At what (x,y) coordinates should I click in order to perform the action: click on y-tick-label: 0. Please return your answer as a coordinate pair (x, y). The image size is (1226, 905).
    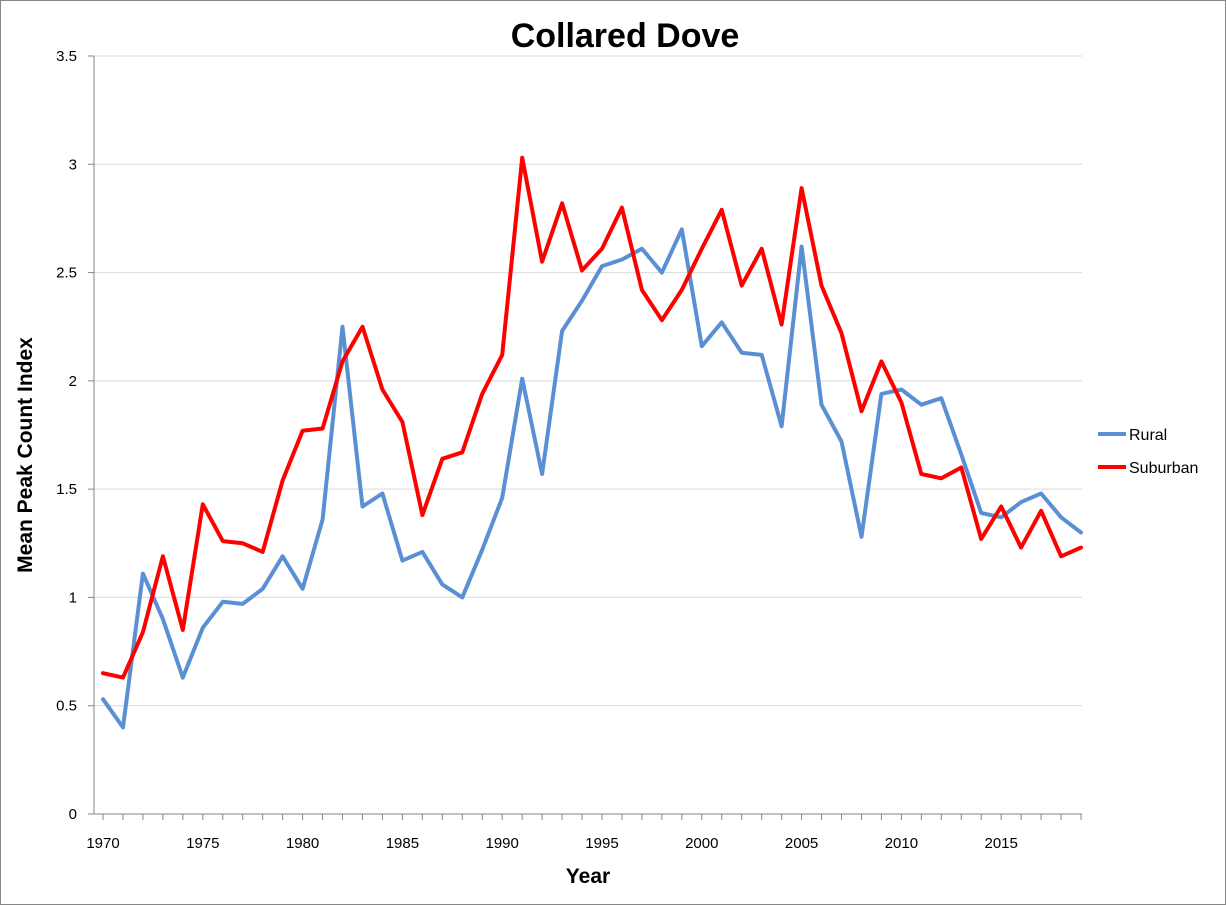
    Looking at the image, I should click on (73, 814).